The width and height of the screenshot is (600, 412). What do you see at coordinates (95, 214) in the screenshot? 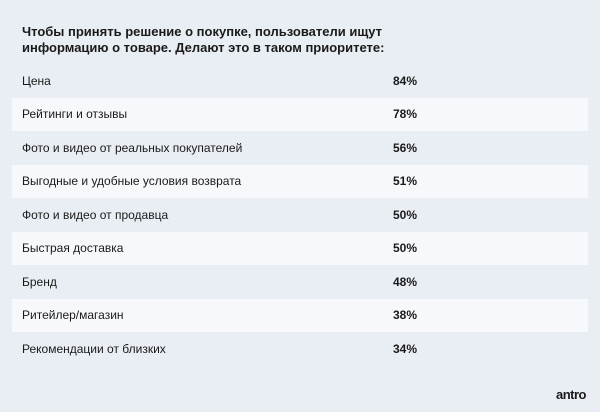
I see `row-label: Фото и видео от продавца` at bounding box center [95, 214].